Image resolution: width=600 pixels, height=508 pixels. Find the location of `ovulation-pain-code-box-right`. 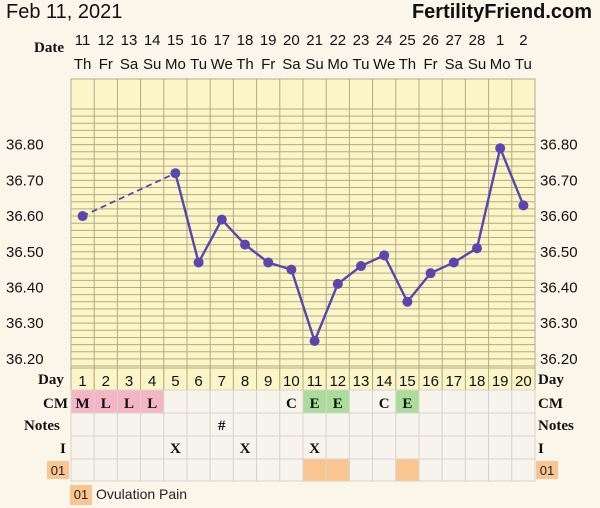

ovulation-pain-code-box-right is located at coordinates (547, 470).